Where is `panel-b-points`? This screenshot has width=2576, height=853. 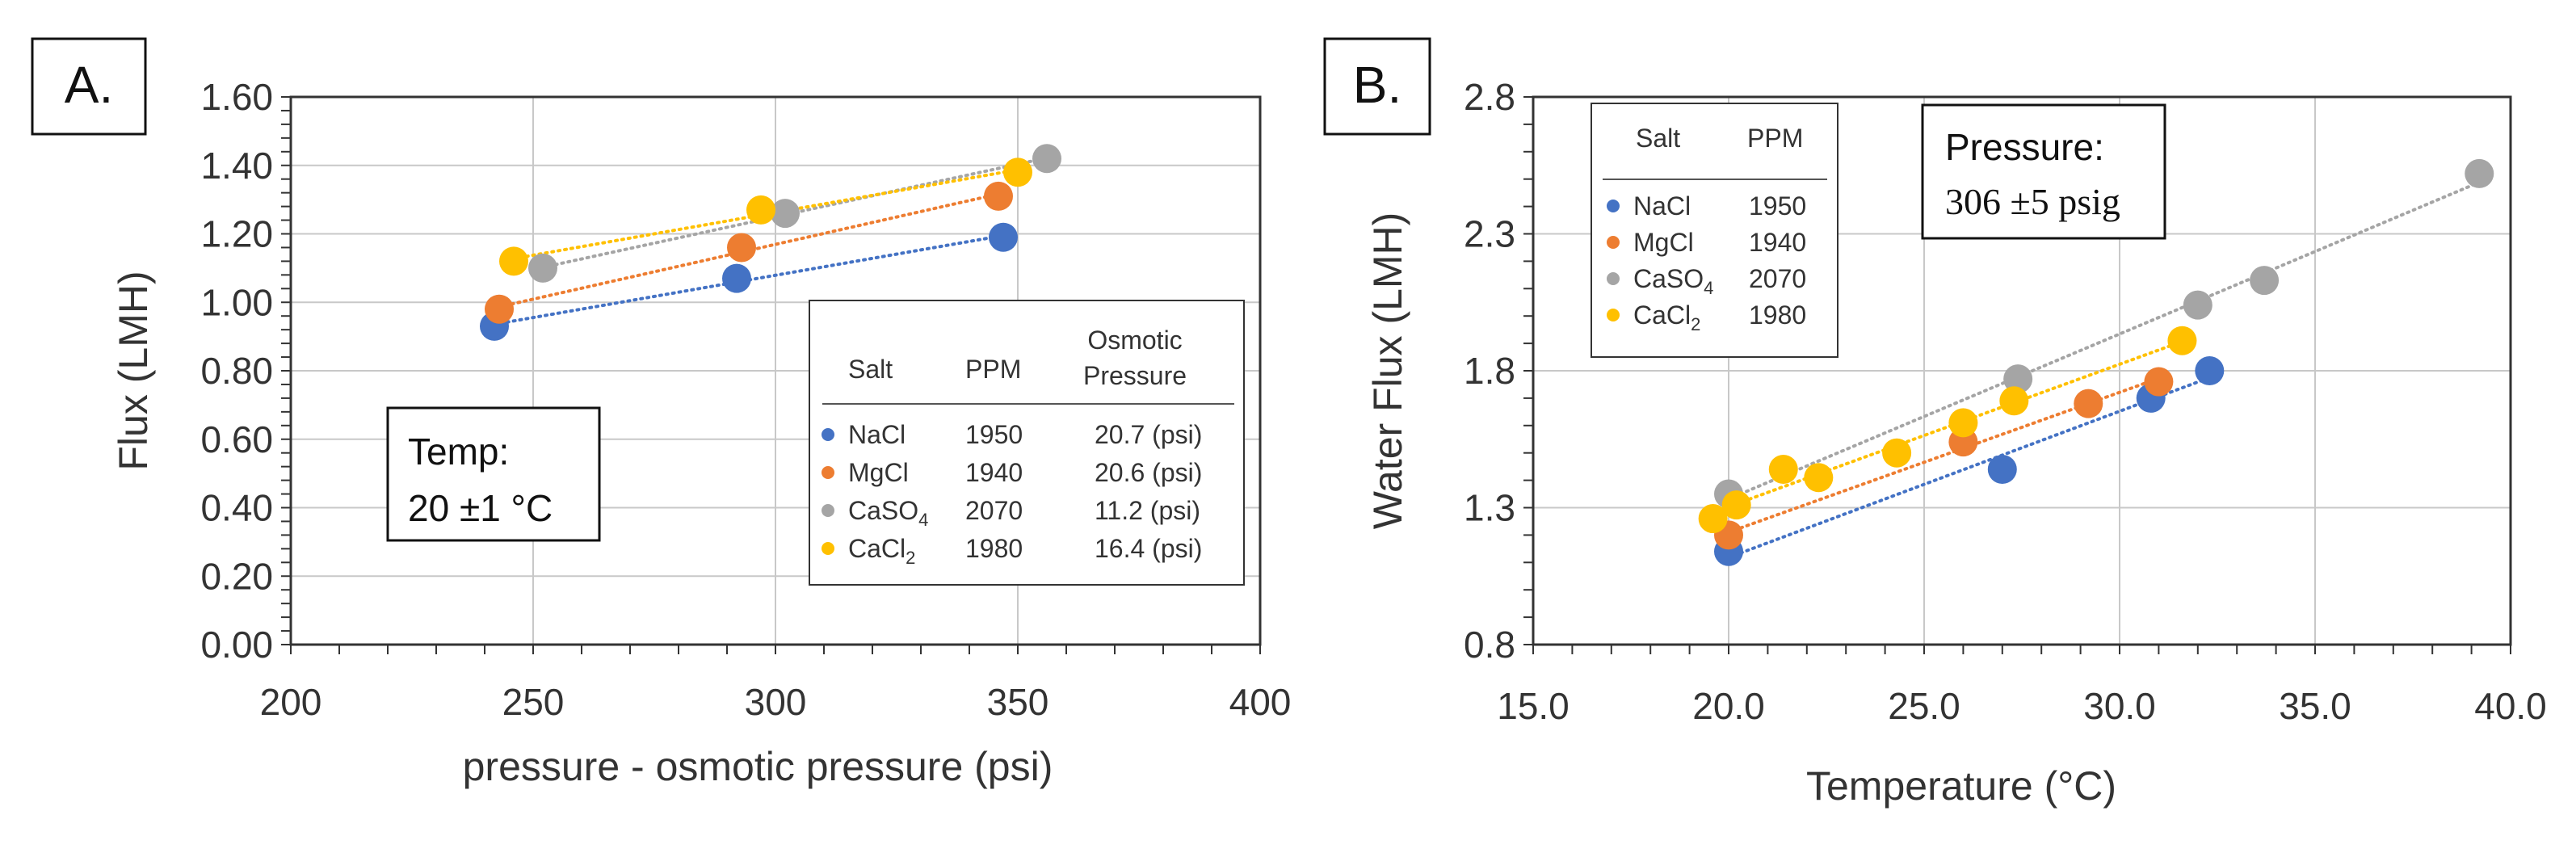 panel-b-points is located at coordinates (2096, 362).